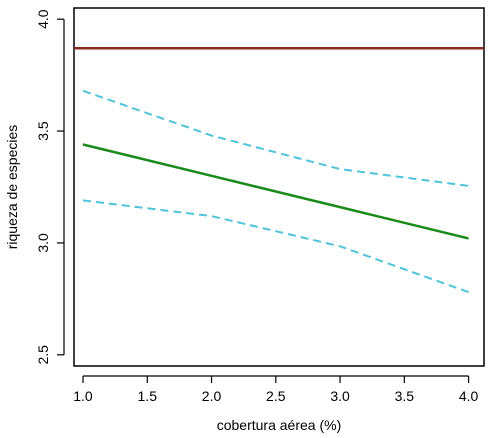  I want to click on x-tick-label: 2.0, so click(212, 396).